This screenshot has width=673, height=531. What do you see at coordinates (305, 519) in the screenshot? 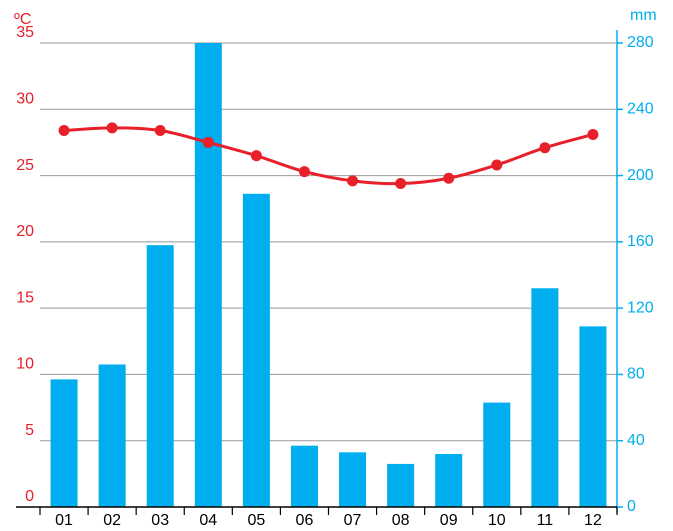
I see `x-tick-label: 06` at bounding box center [305, 519].